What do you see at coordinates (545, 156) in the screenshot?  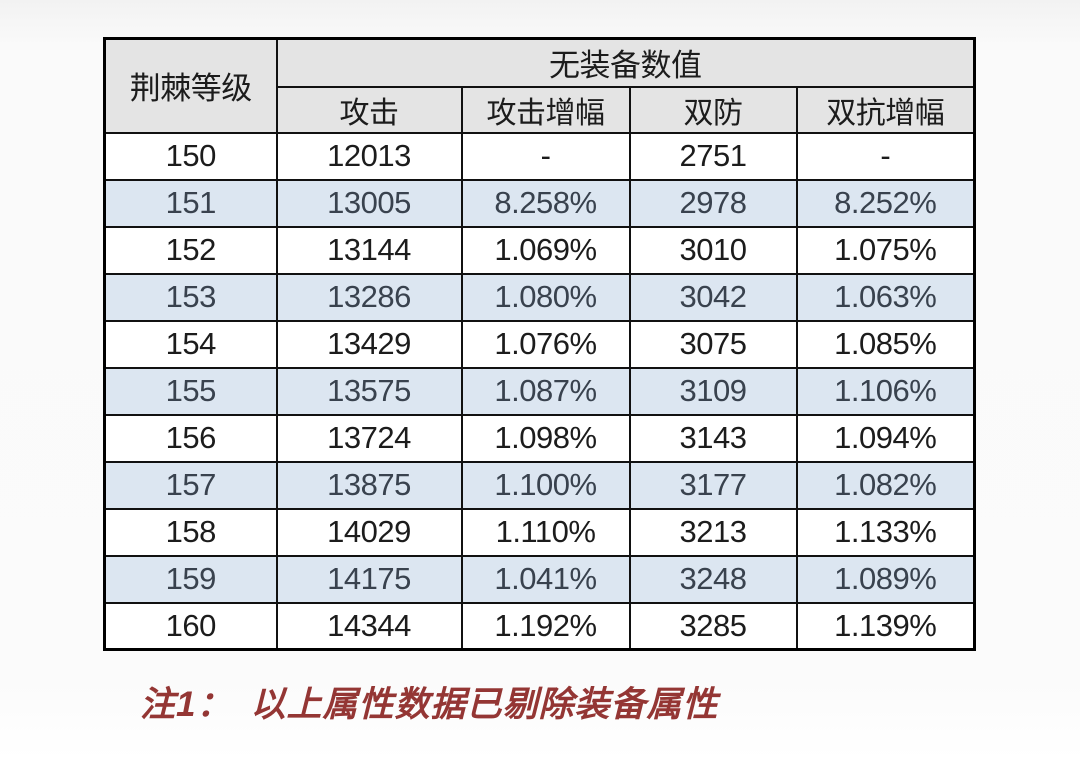 I see `table-cell-attack-growth: -` at bounding box center [545, 156].